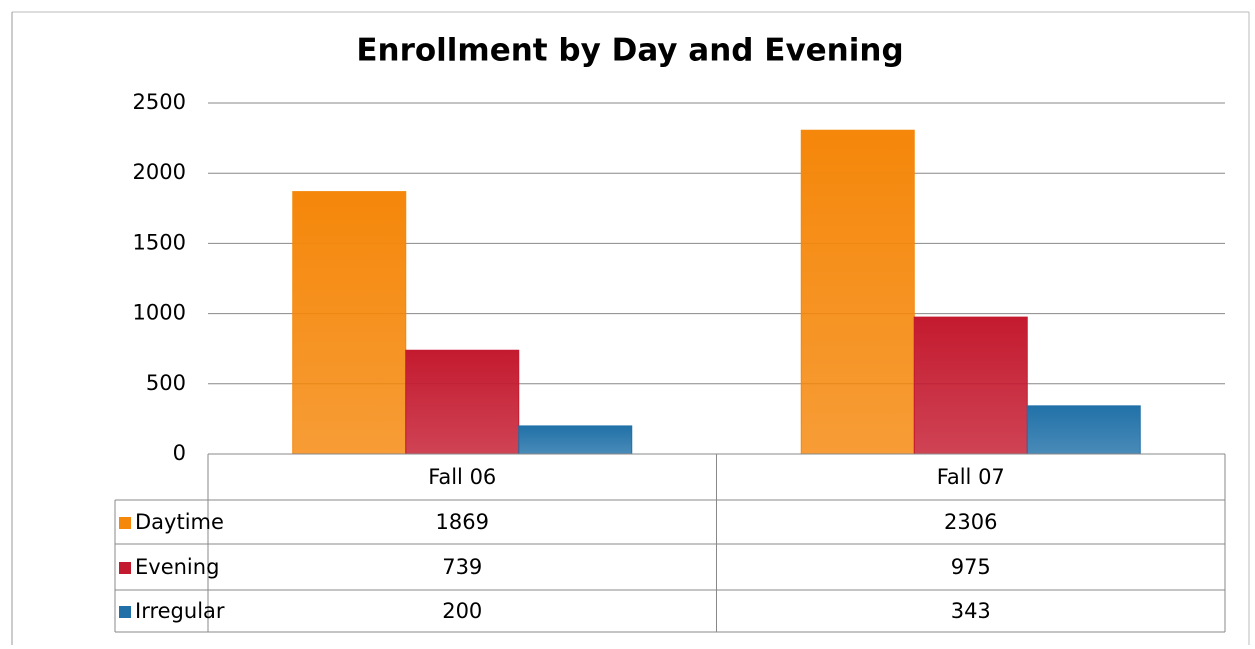 The image size is (1255, 649). I want to click on legend-label: Irregular, so click(180, 611).